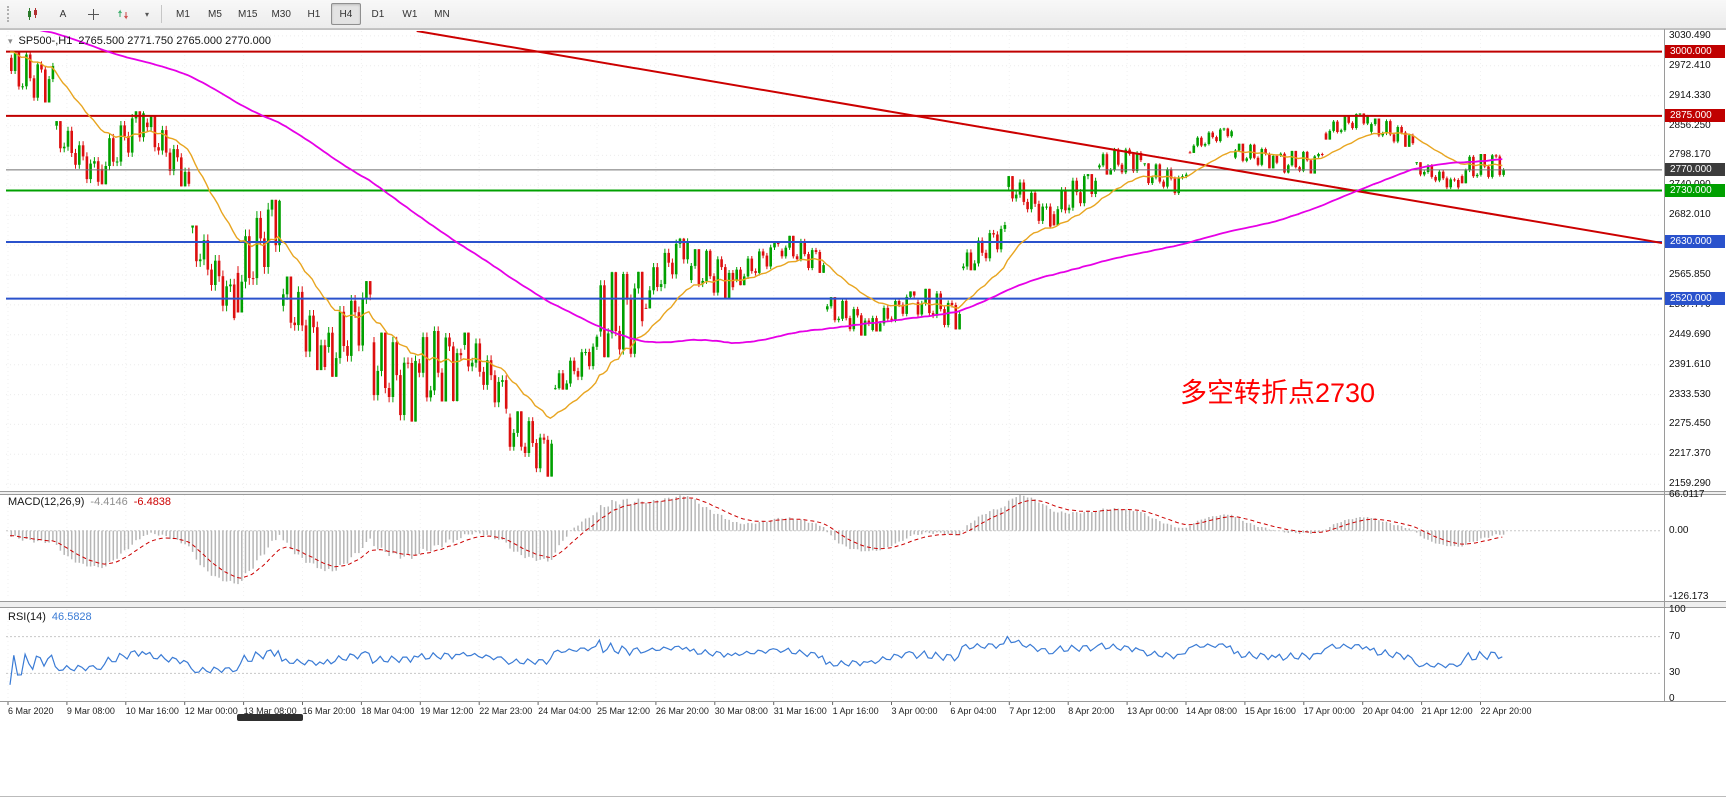 The height and width of the screenshot is (797, 1726). What do you see at coordinates (1278, 393) in the screenshot?
I see `chart-annotation: 多空转折点2730` at bounding box center [1278, 393].